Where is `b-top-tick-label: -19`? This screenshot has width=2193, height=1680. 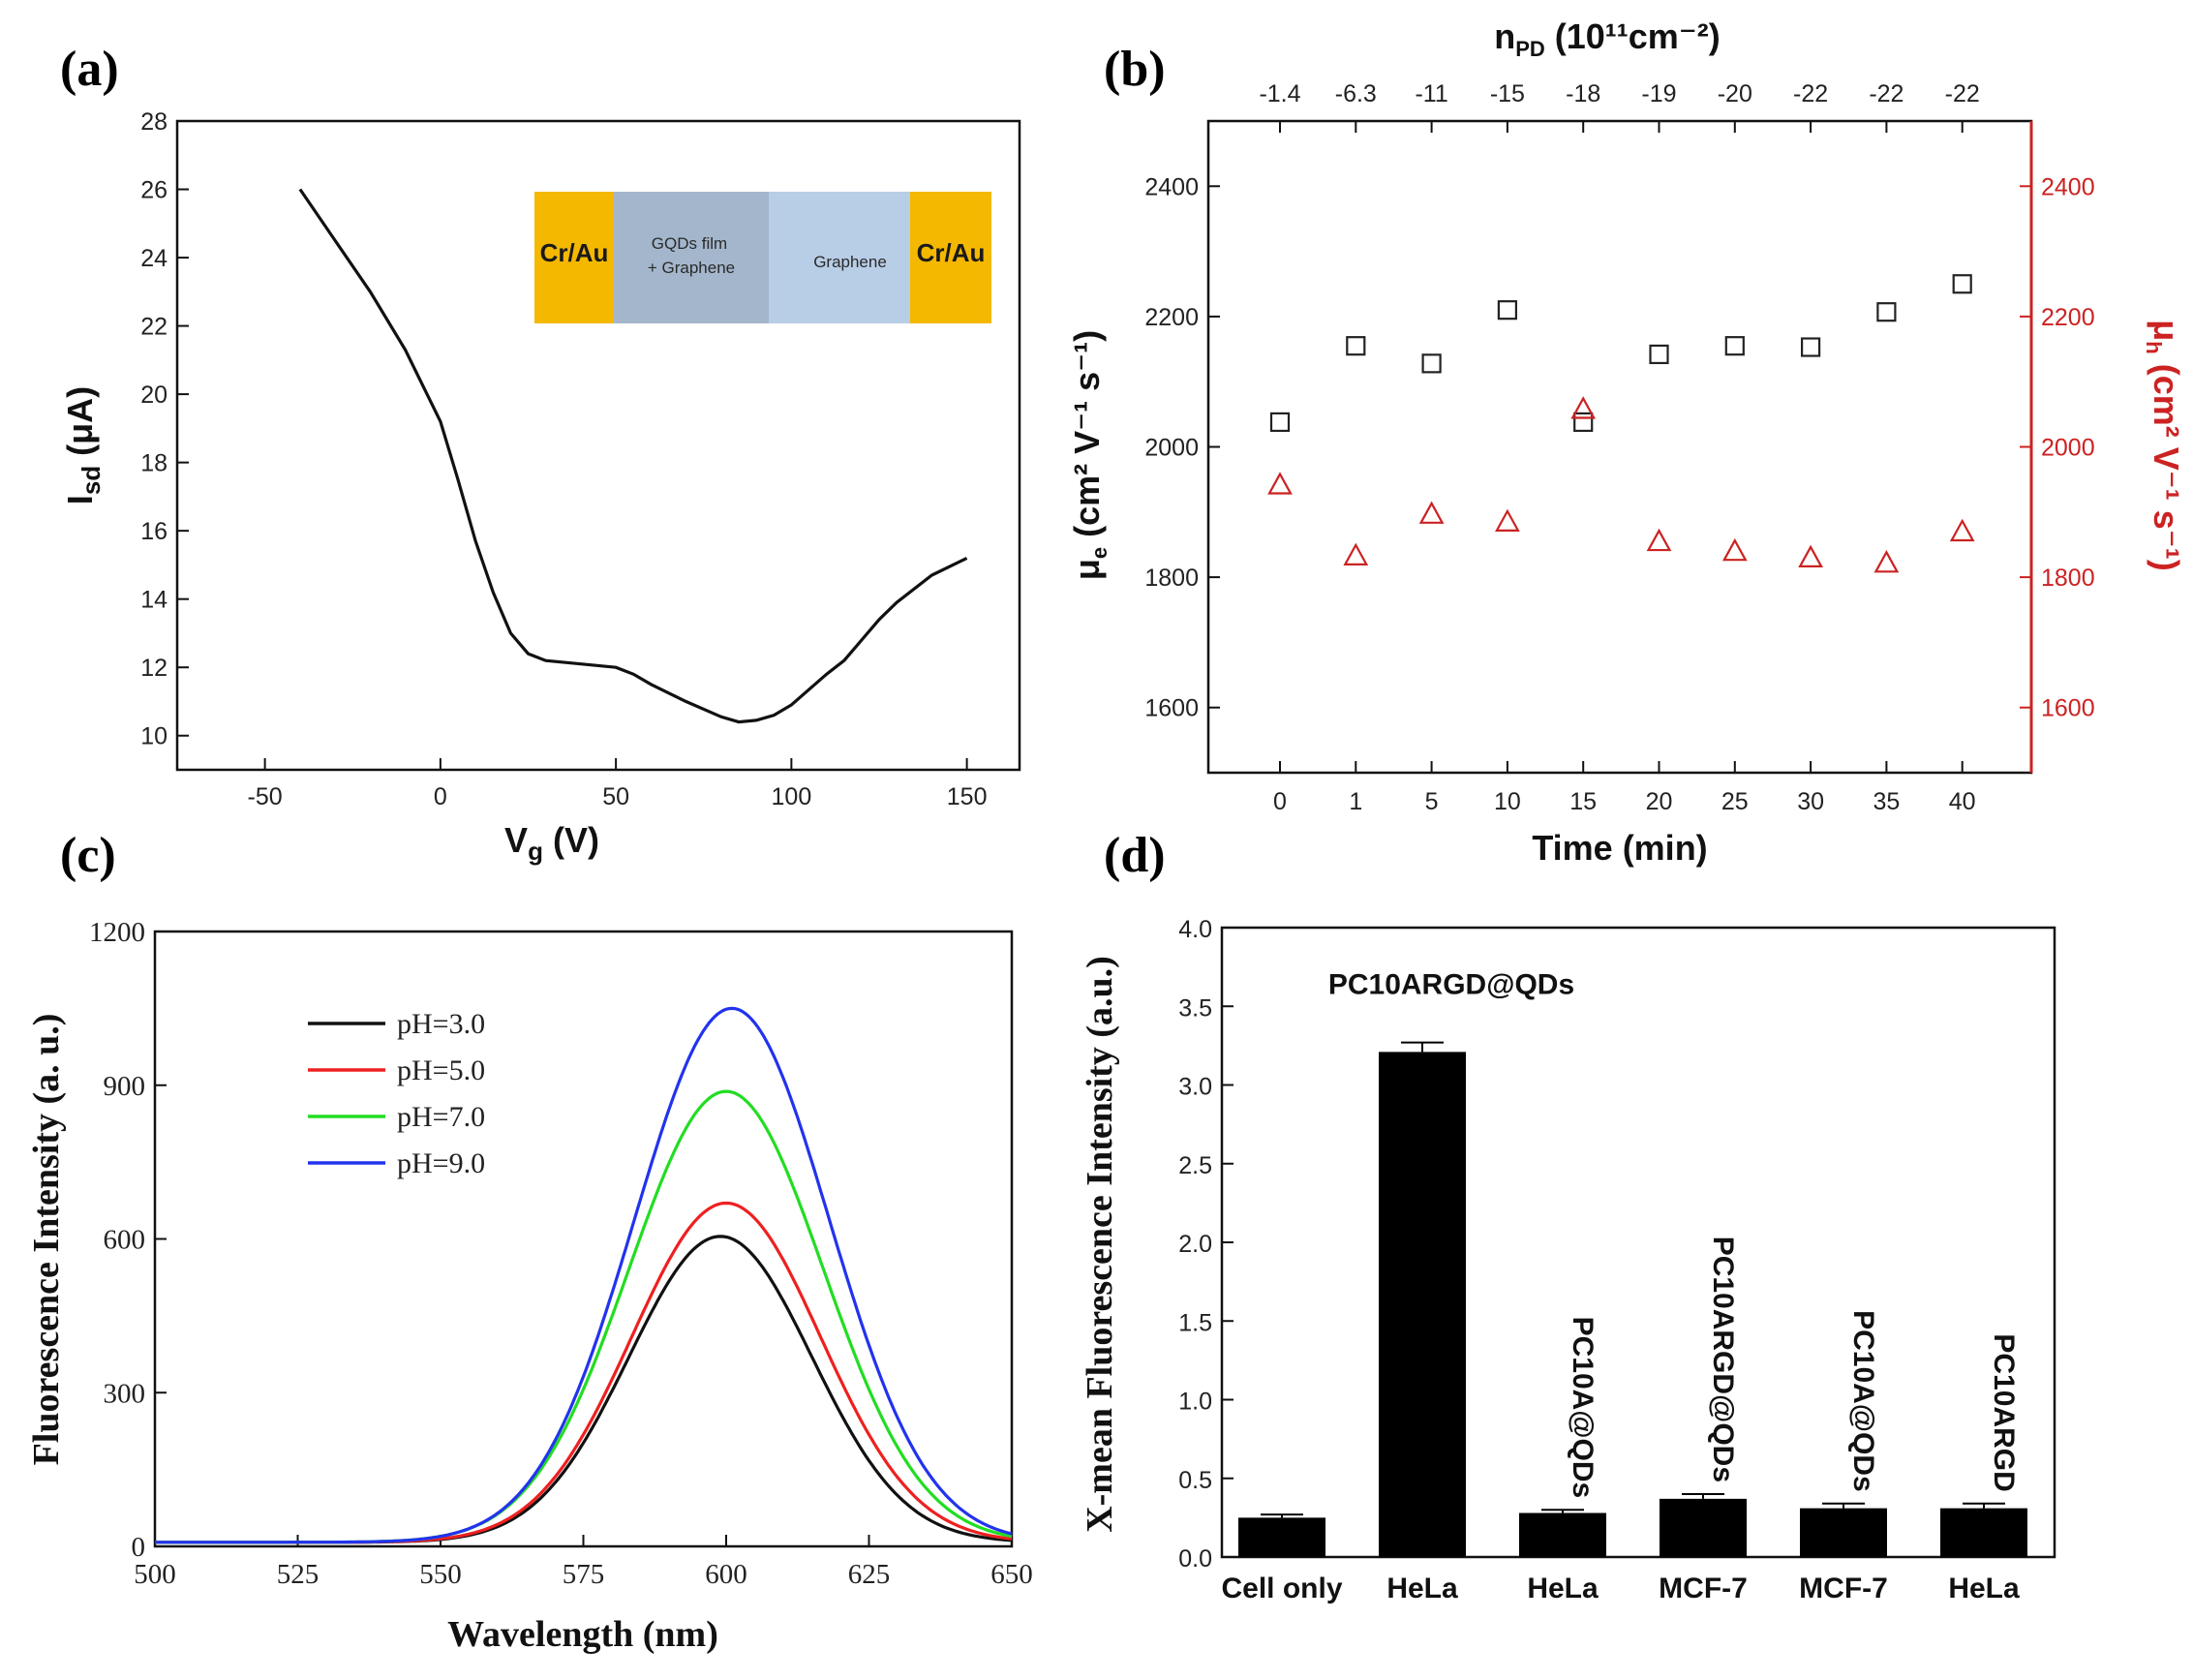 b-top-tick-label: -19 is located at coordinates (1659, 94).